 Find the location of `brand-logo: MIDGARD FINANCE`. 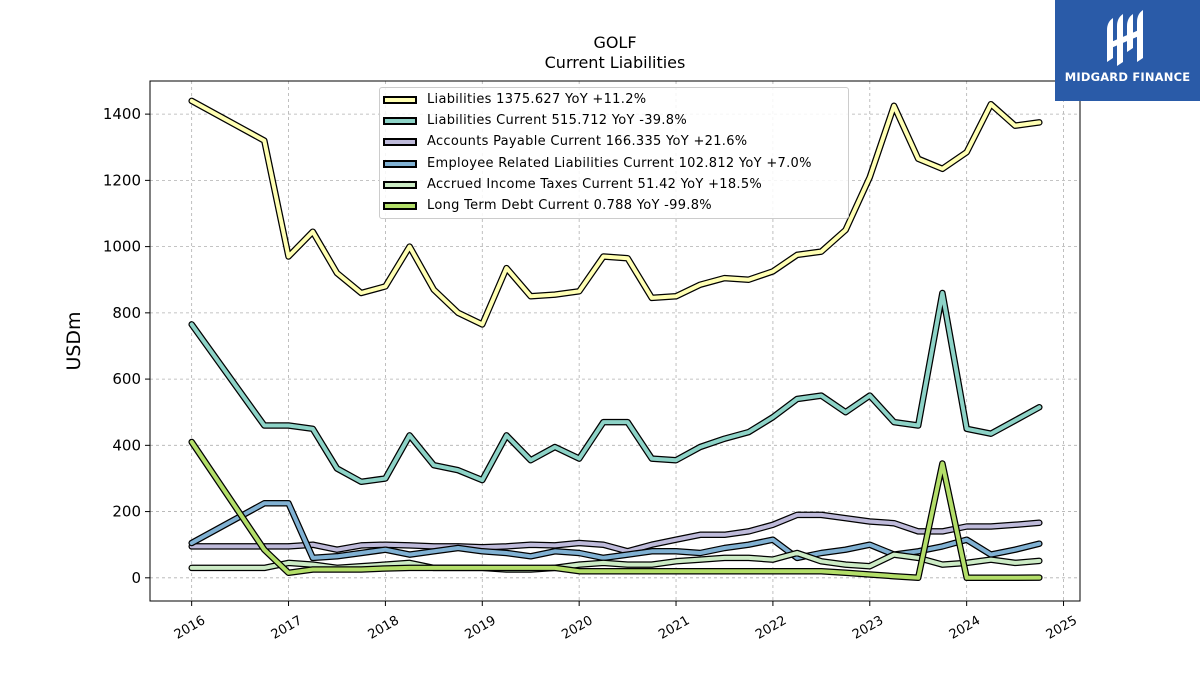

brand-logo: MIDGARD FINANCE is located at coordinates (1127, 50).